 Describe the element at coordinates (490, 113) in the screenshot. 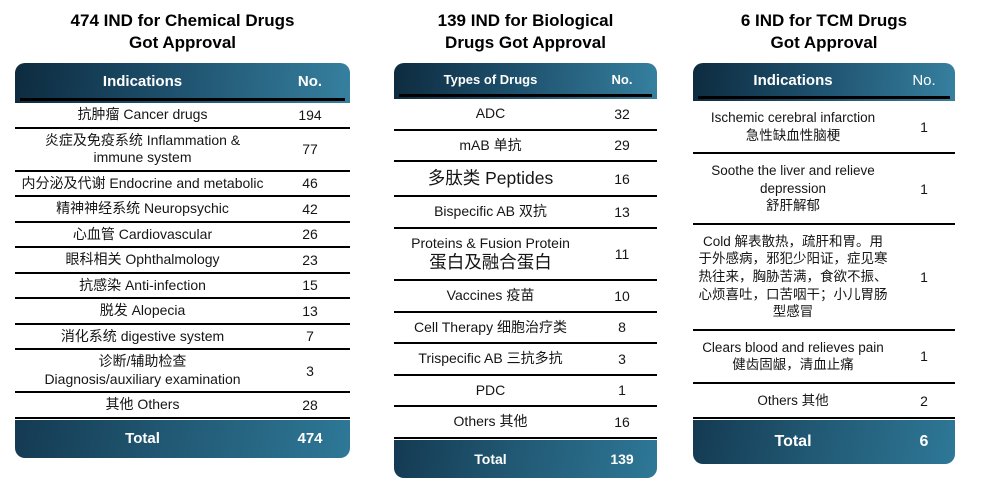

I see `row-label-line: ADC` at that location.